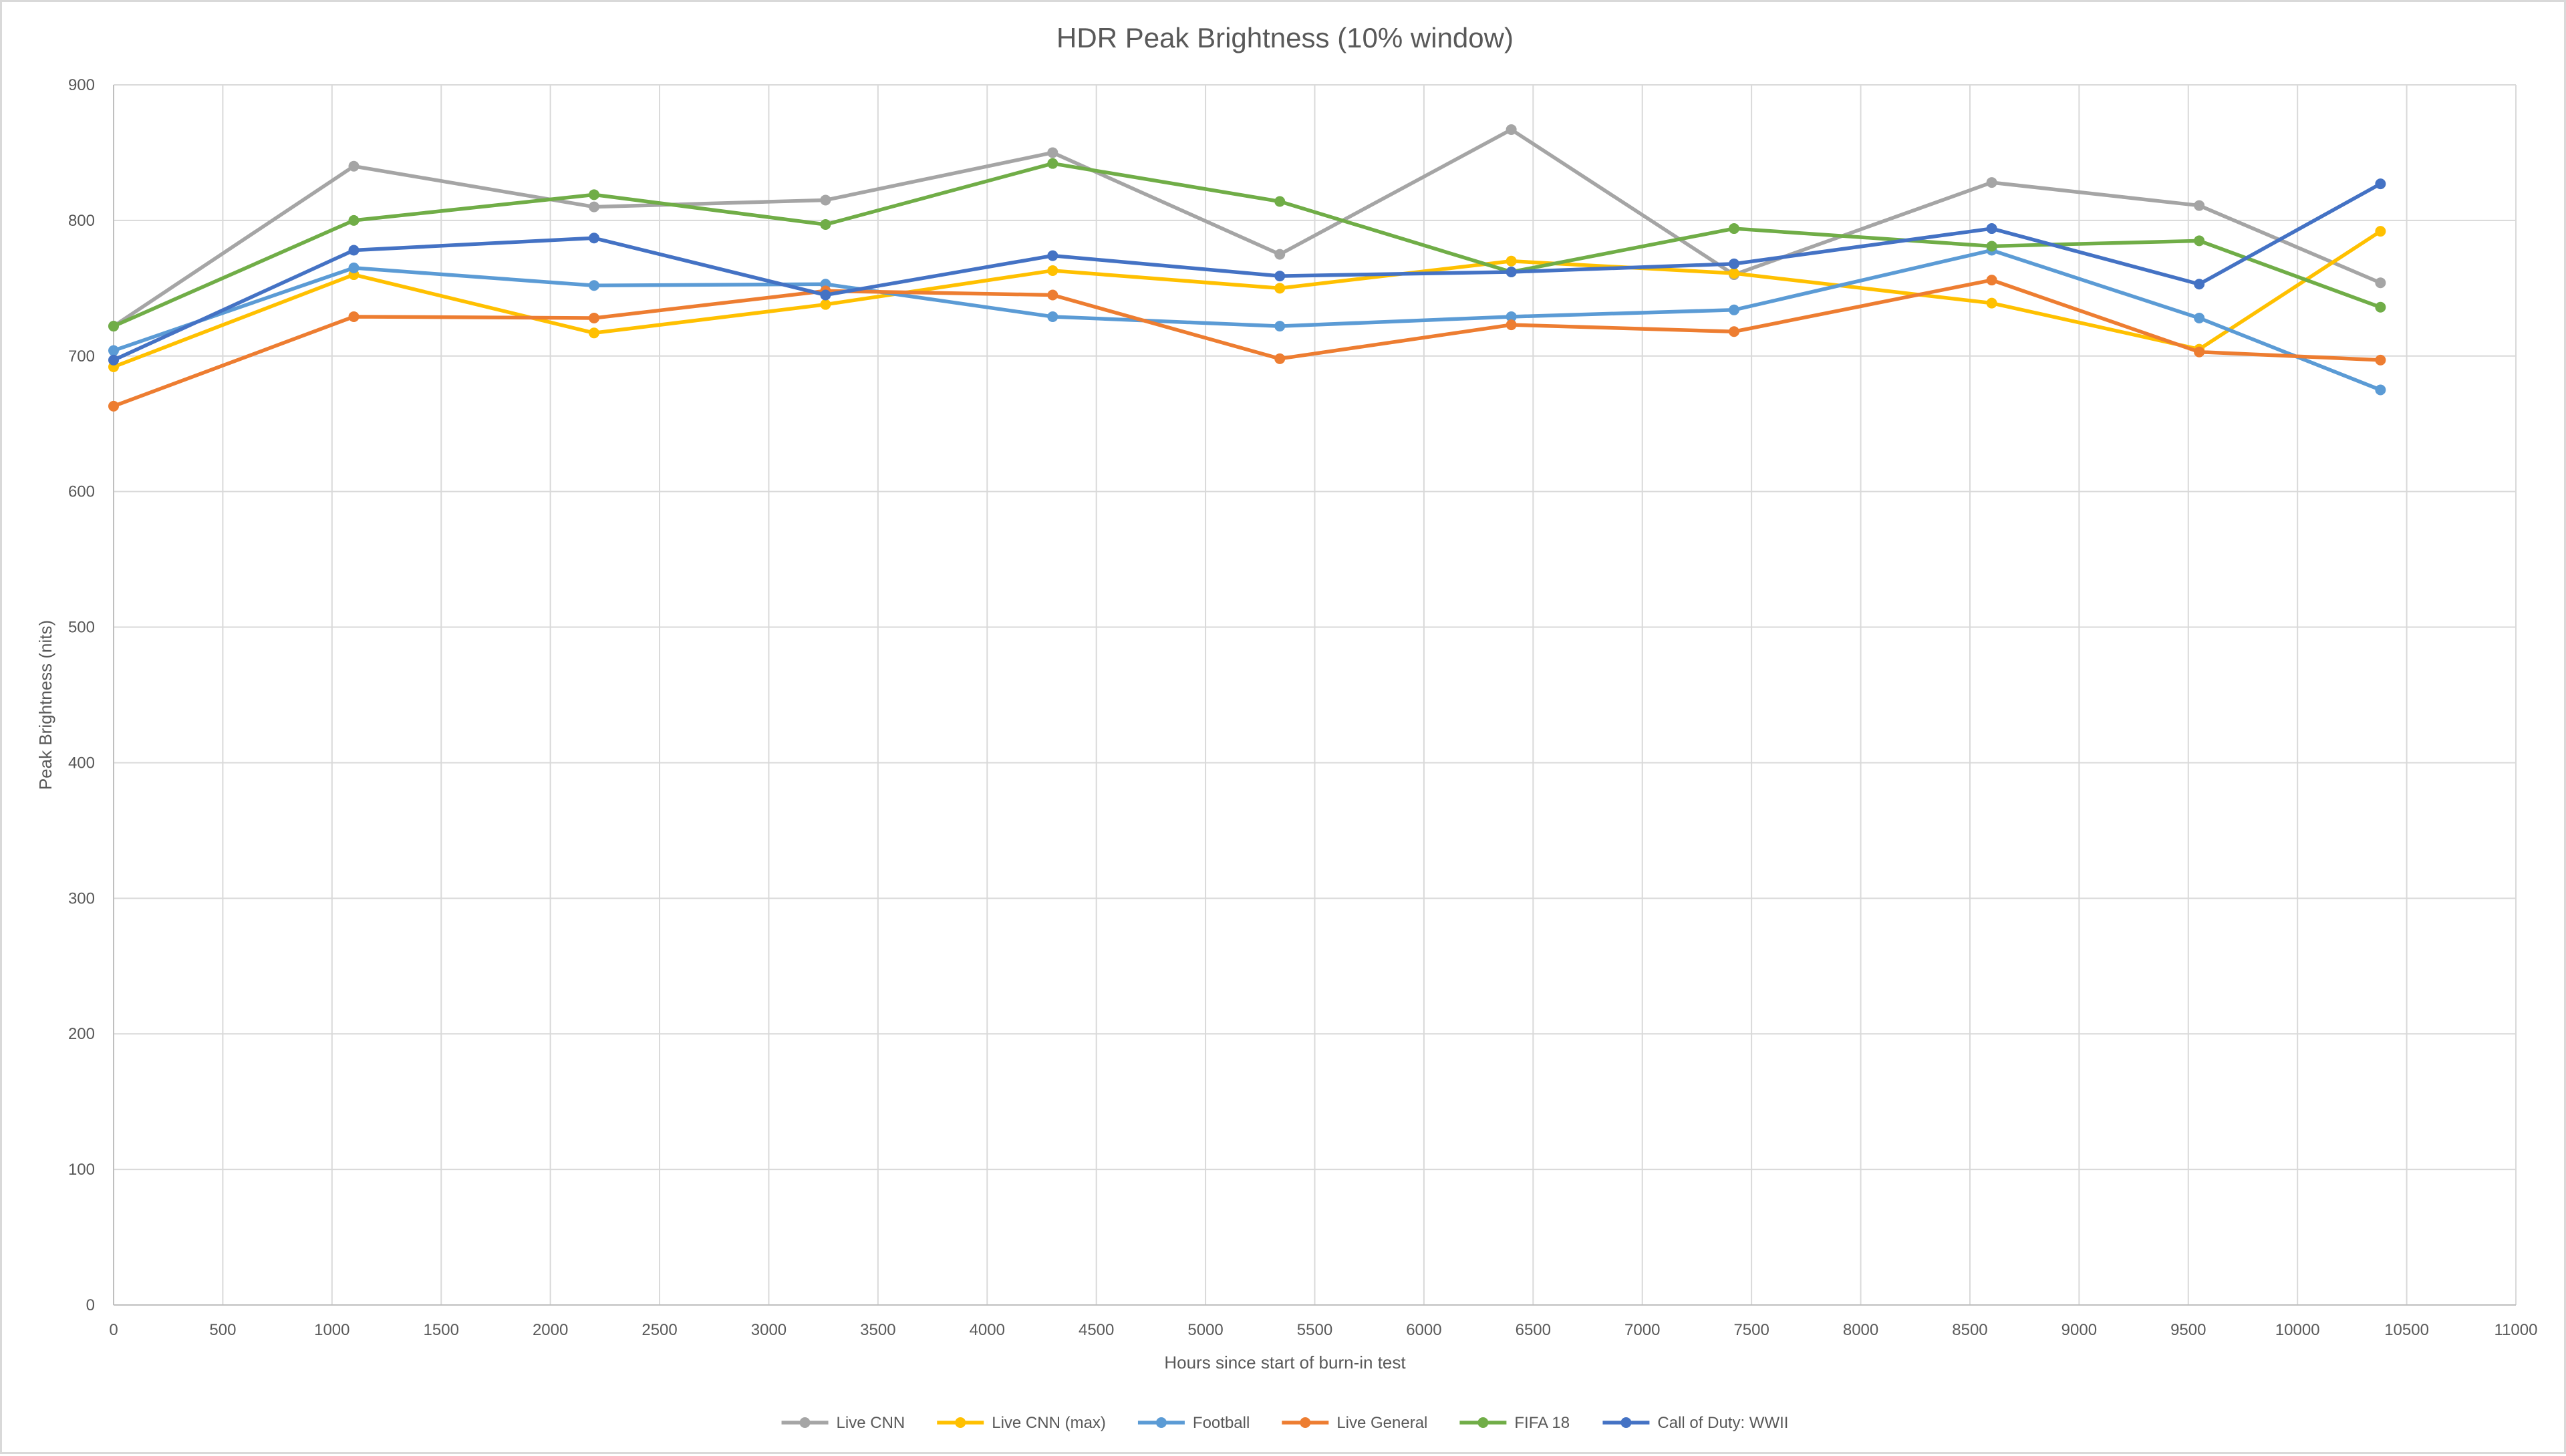 This screenshot has height=1456, width=2566. Describe the element at coordinates (1049, 1423) in the screenshot. I see `legend-label: Live CNN (max)` at that location.